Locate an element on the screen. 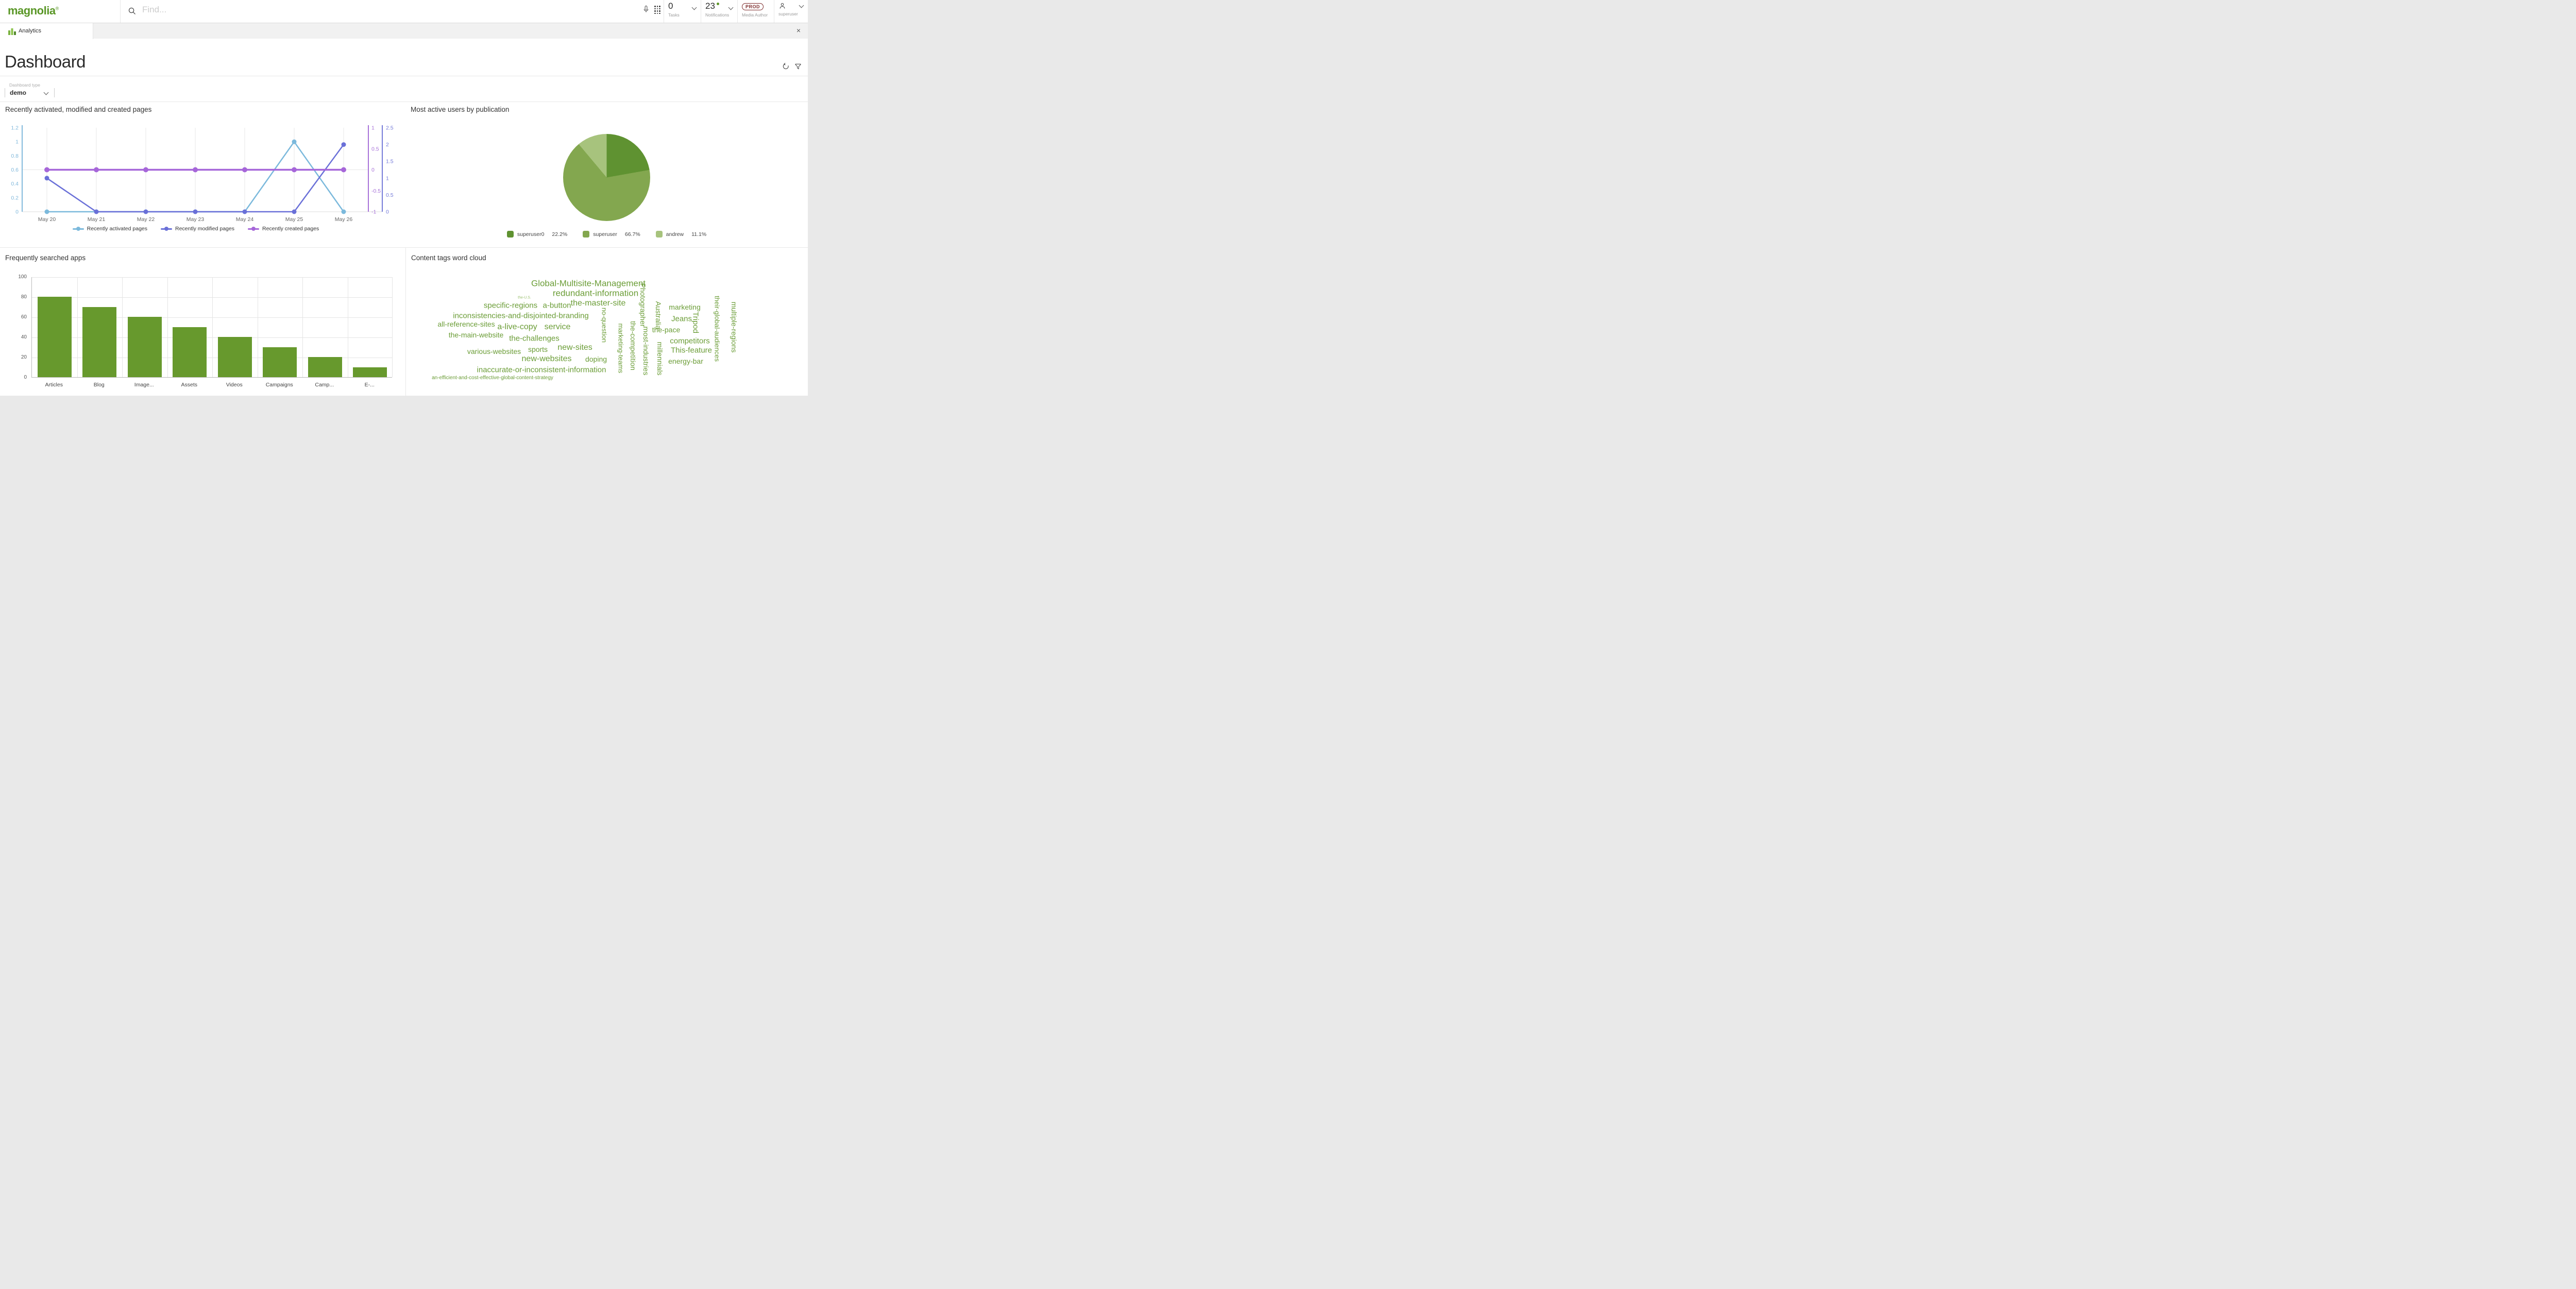  bar-Articles is located at coordinates (54, 337).